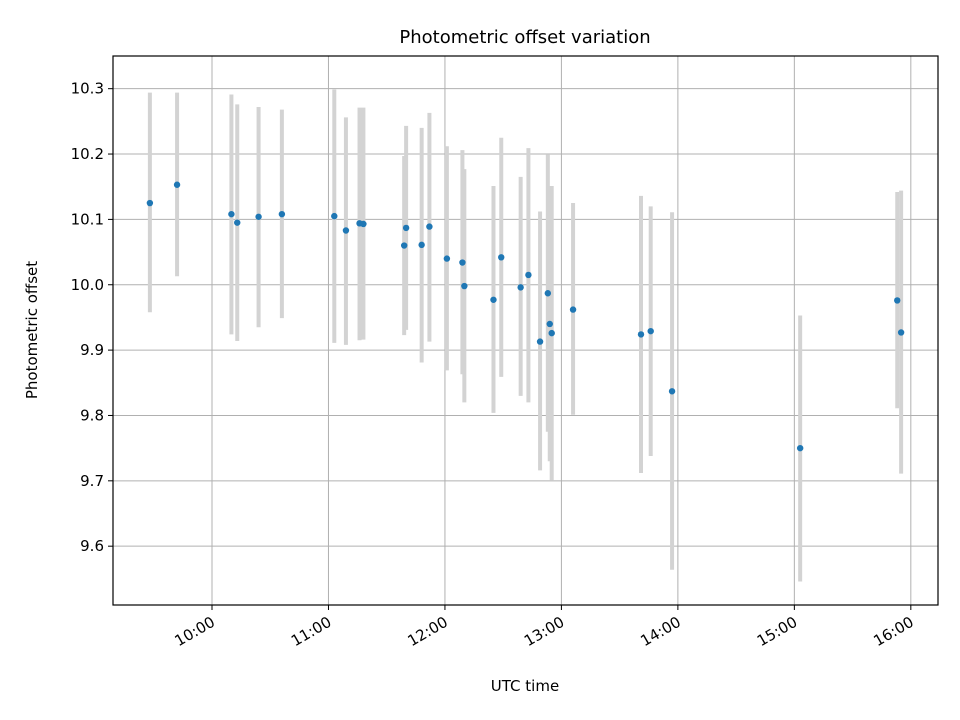  I want to click on y-tick-label: 9.7, so click(92, 481).